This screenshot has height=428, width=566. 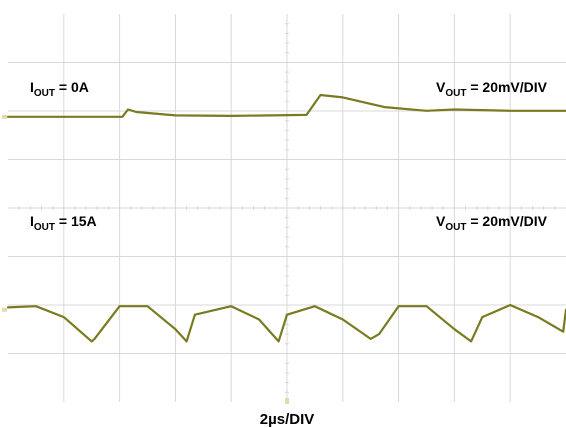 I want to click on iout-label-bottom: IOUT = 15A, so click(x=63, y=223).